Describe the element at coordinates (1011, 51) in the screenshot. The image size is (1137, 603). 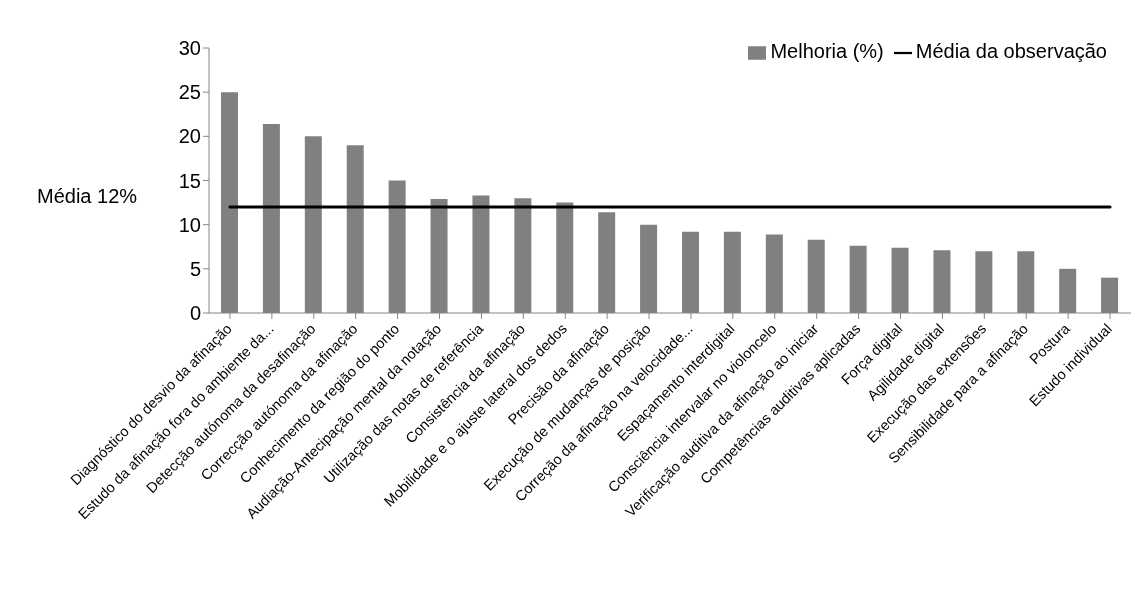
I see `legend-label: Média da observação` at that location.